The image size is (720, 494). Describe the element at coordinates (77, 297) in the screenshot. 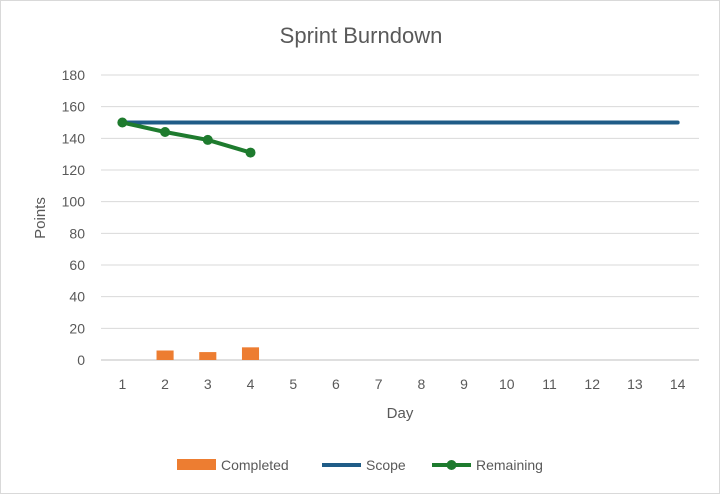

I see `y-tick-label: 40` at that location.